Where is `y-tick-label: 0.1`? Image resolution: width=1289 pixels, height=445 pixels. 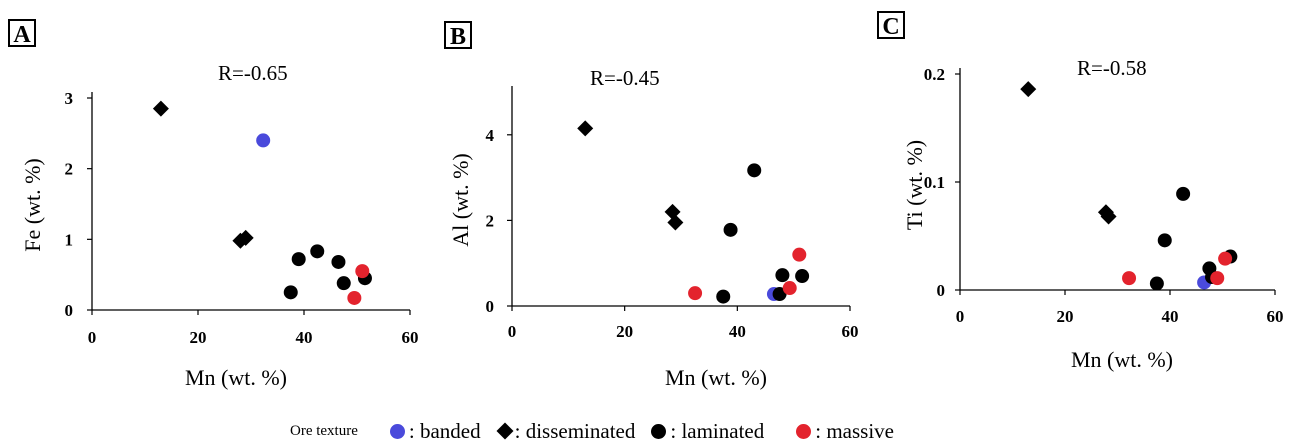
y-tick-label: 0.1 is located at coordinates (934, 182).